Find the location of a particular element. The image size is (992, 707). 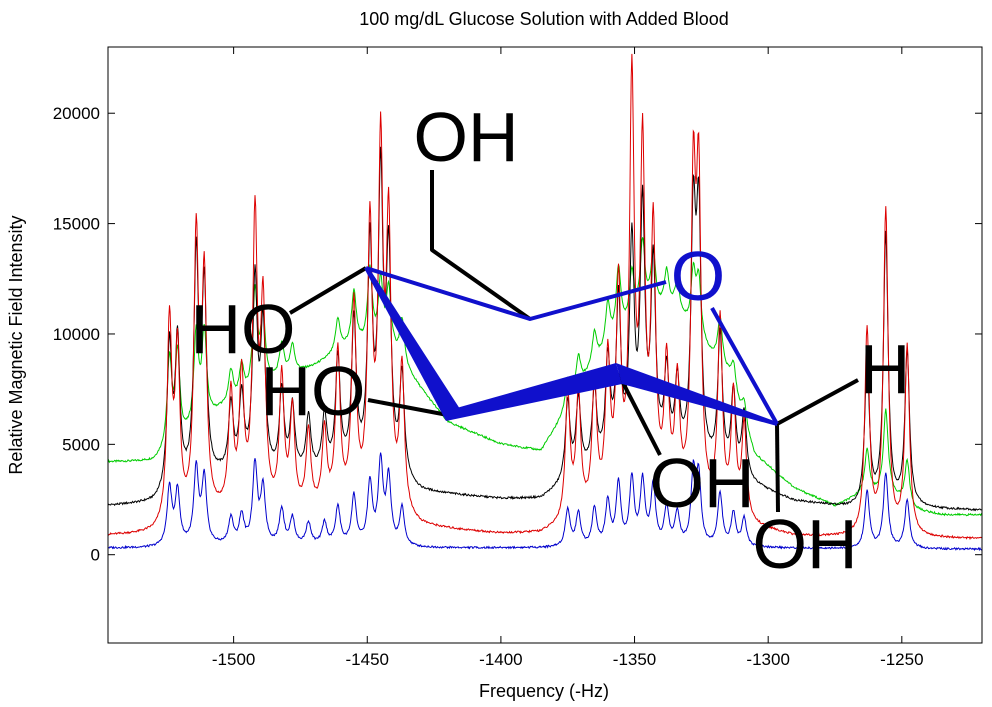

x-axis-label: Frequency (-Hz) is located at coordinates (544, 691).